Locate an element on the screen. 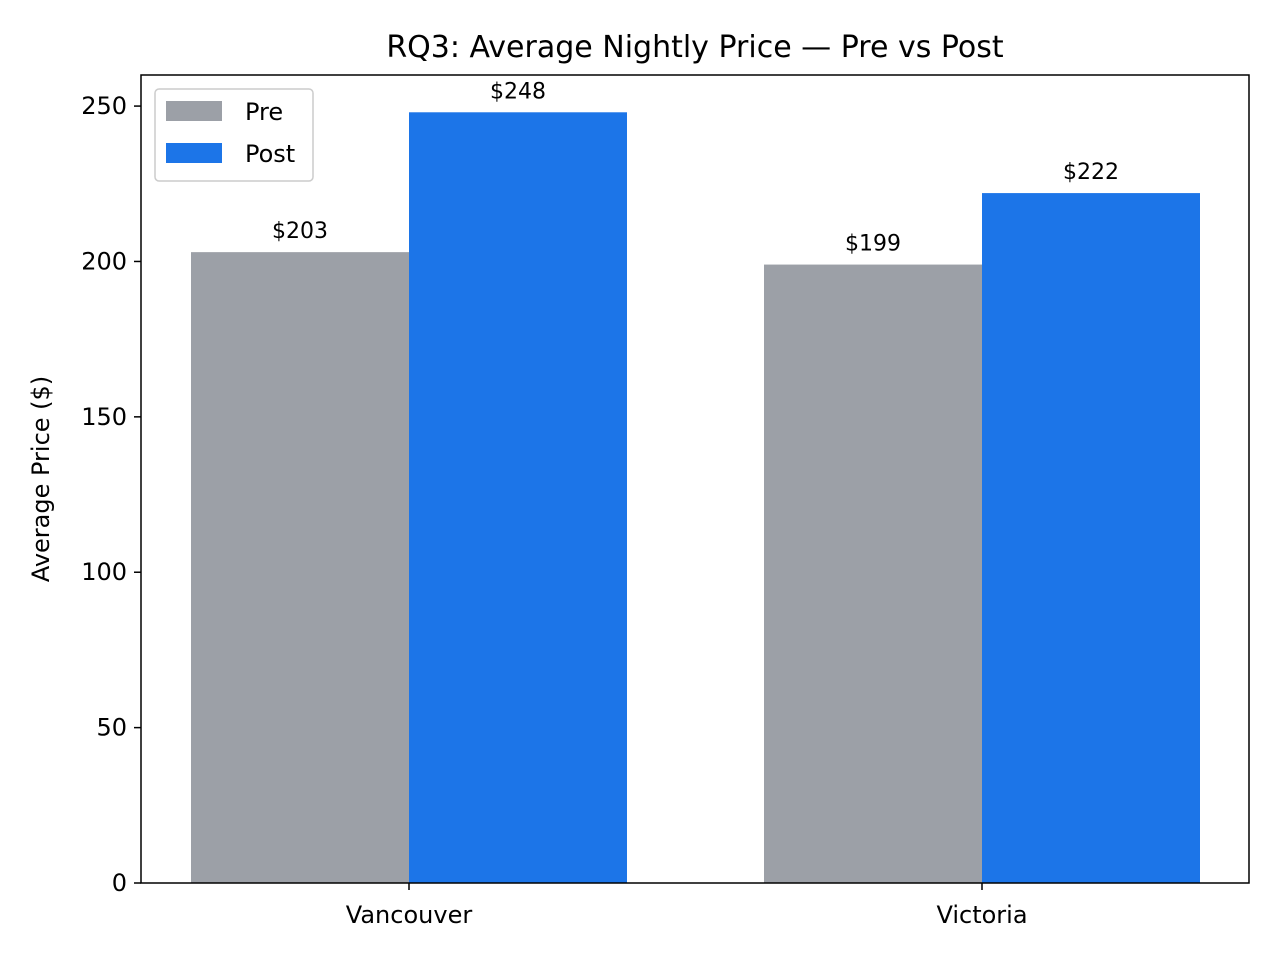 This screenshot has width=1280, height=960. legend-label-pre: Pre is located at coordinates (264, 112).